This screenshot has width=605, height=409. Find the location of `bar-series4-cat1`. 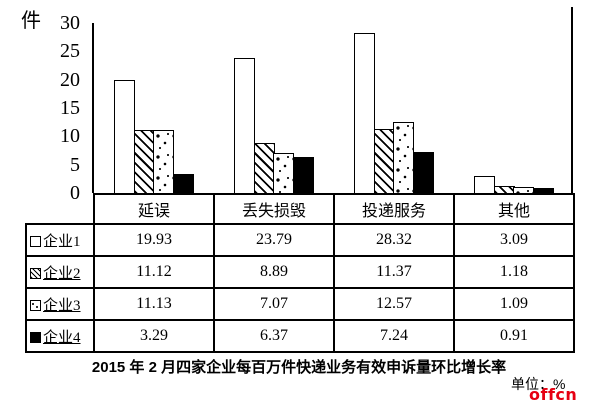

bar-series4-cat1 is located at coordinates (183, 183).